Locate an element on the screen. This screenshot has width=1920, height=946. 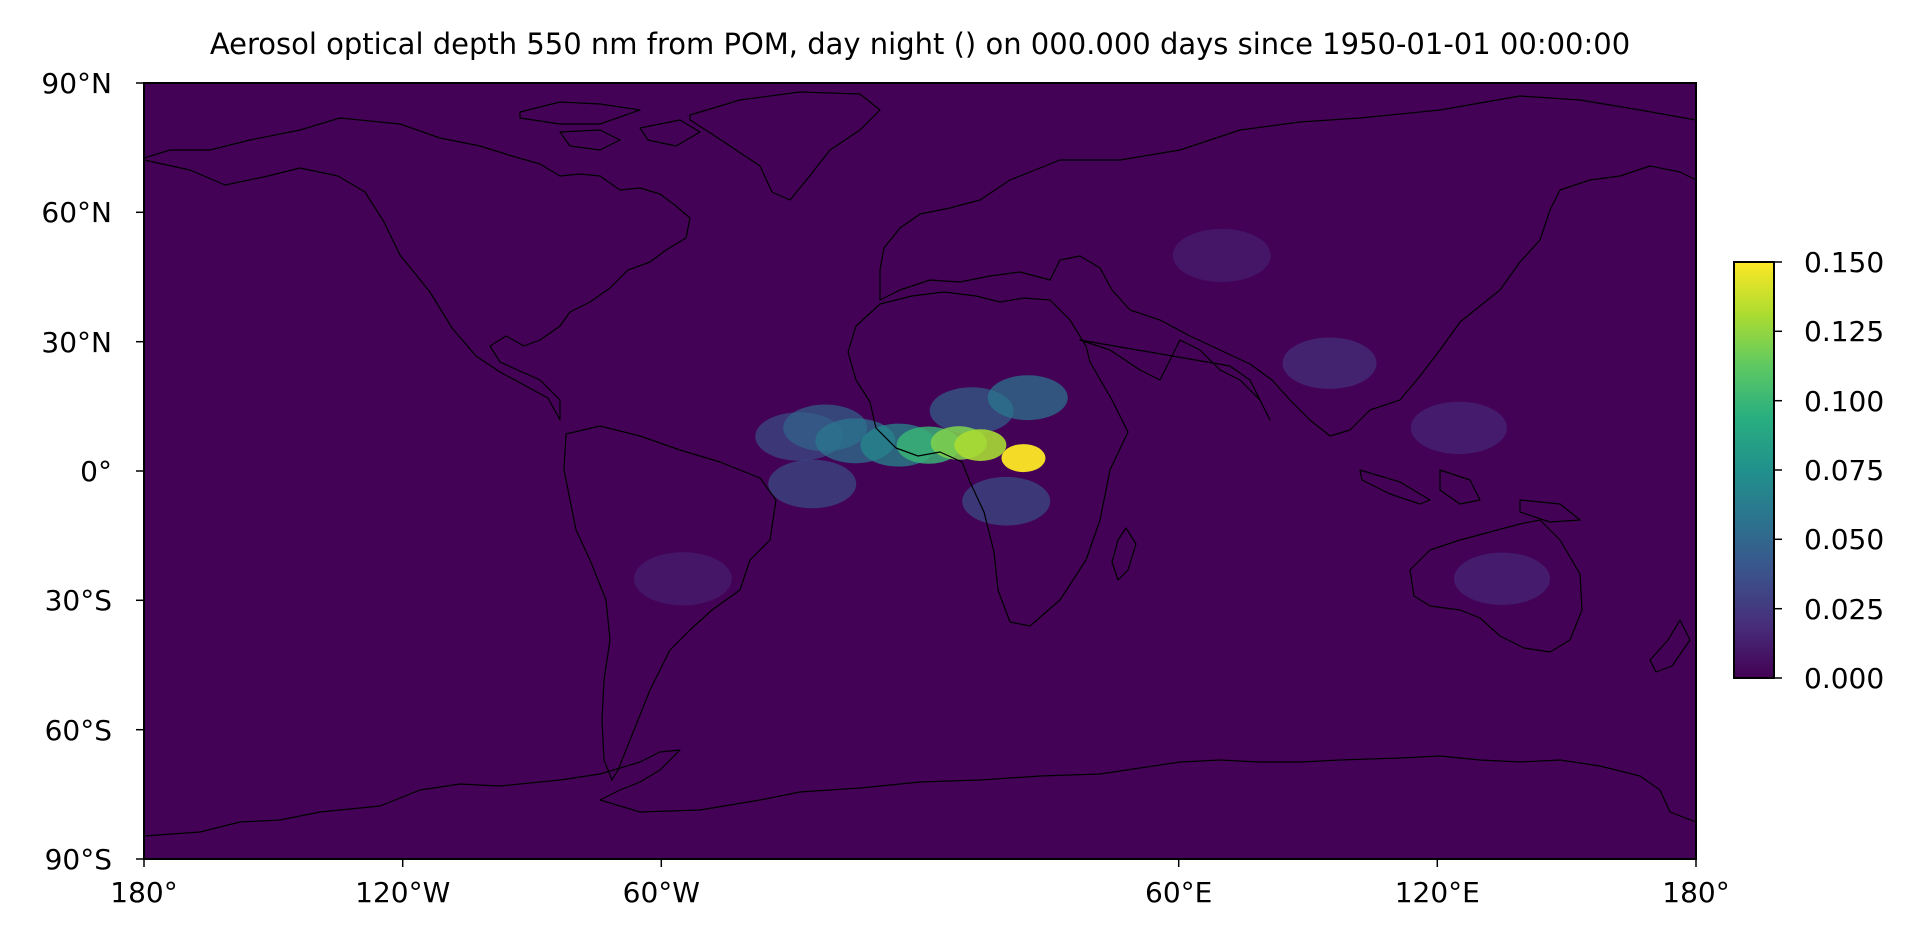
coastline-greenland is located at coordinates (785, 146).